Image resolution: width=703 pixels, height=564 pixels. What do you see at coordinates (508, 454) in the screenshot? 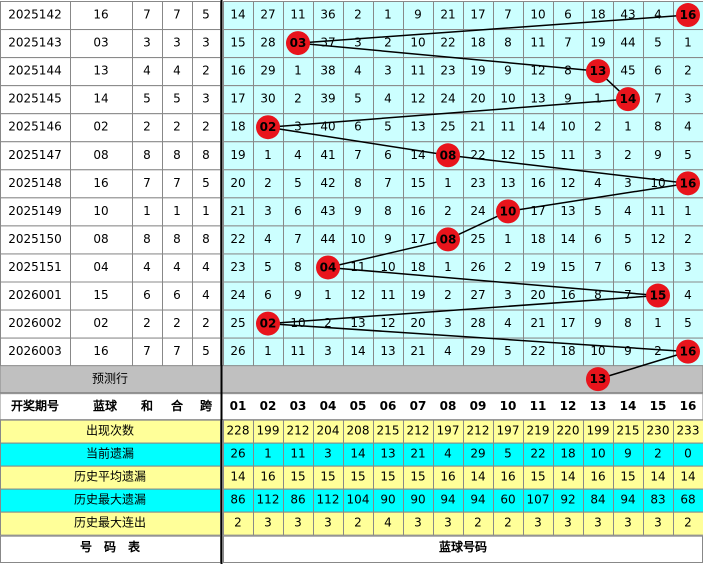
I see `stat-value: 5` at bounding box center [508, 454].